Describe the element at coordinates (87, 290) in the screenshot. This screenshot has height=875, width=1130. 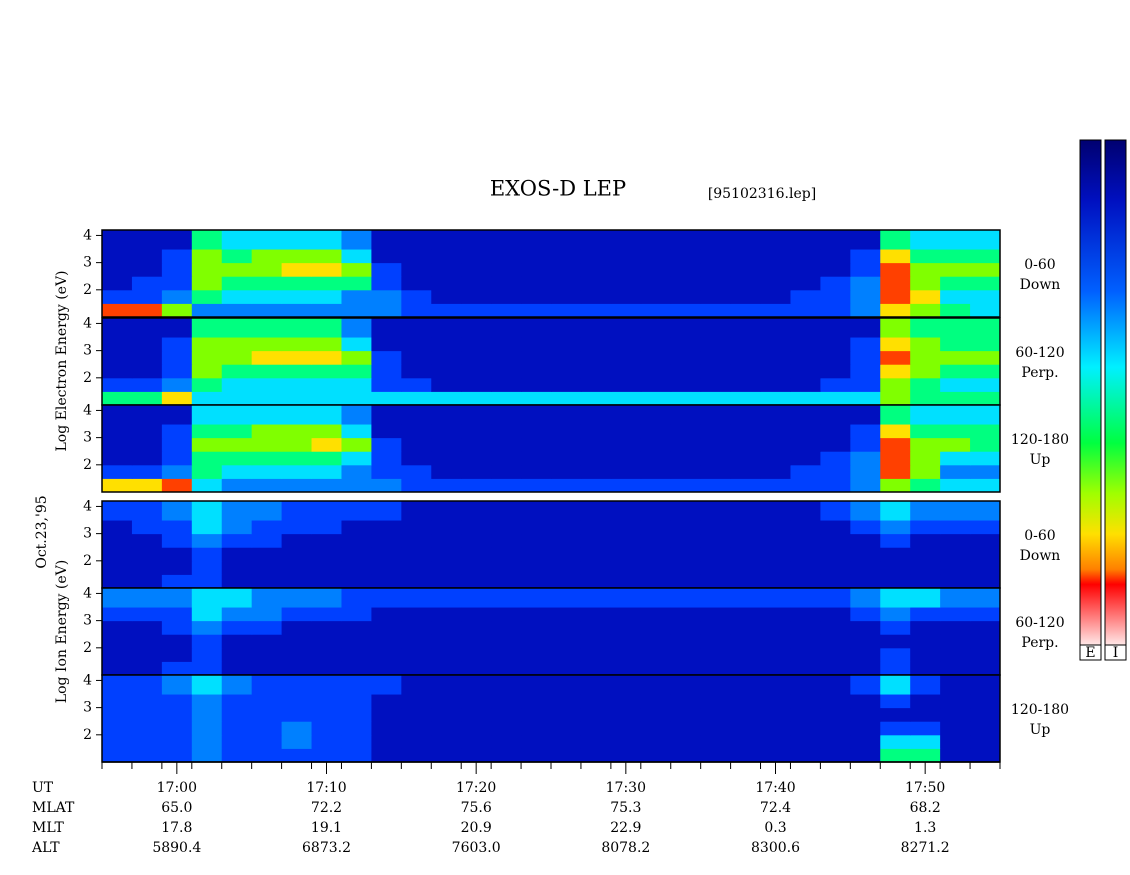
I see `y-tick-label: 2` at that location.